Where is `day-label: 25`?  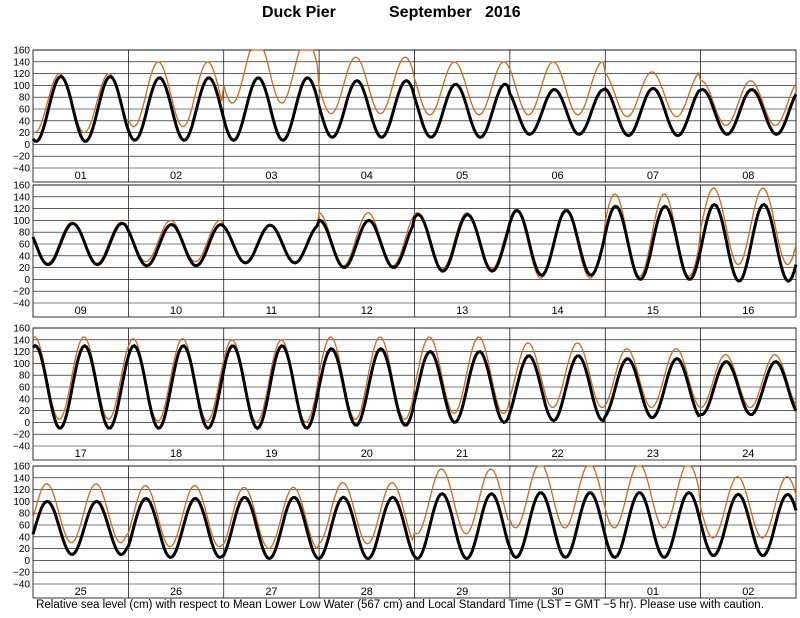
day-label: 25 is located at coordinates (81, 592).